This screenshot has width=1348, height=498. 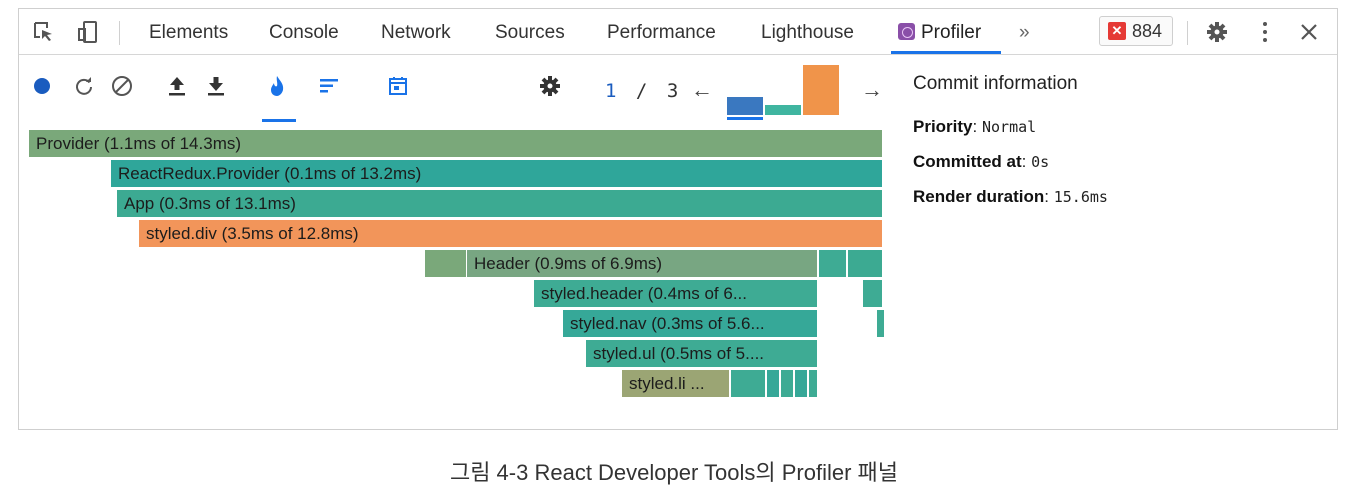 I want to click on more-tabs-button: », so click(x=1024, y=32).